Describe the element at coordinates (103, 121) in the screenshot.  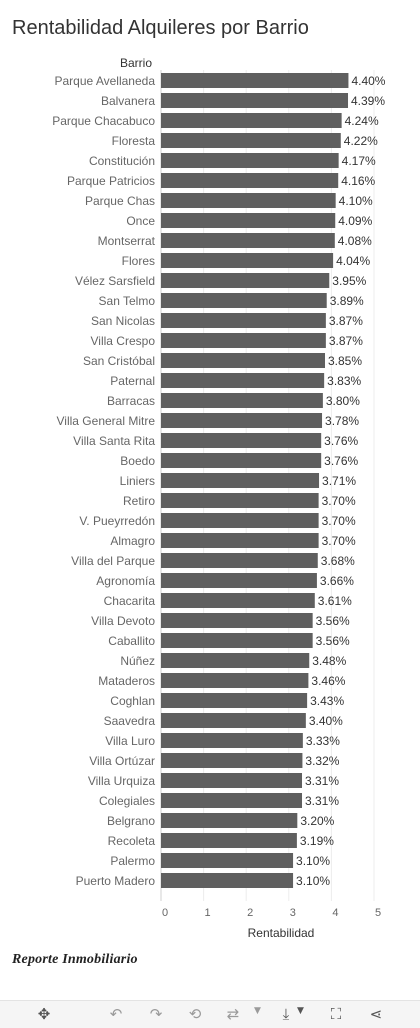
I see `category-label: Parque Chacabuco` at that location.